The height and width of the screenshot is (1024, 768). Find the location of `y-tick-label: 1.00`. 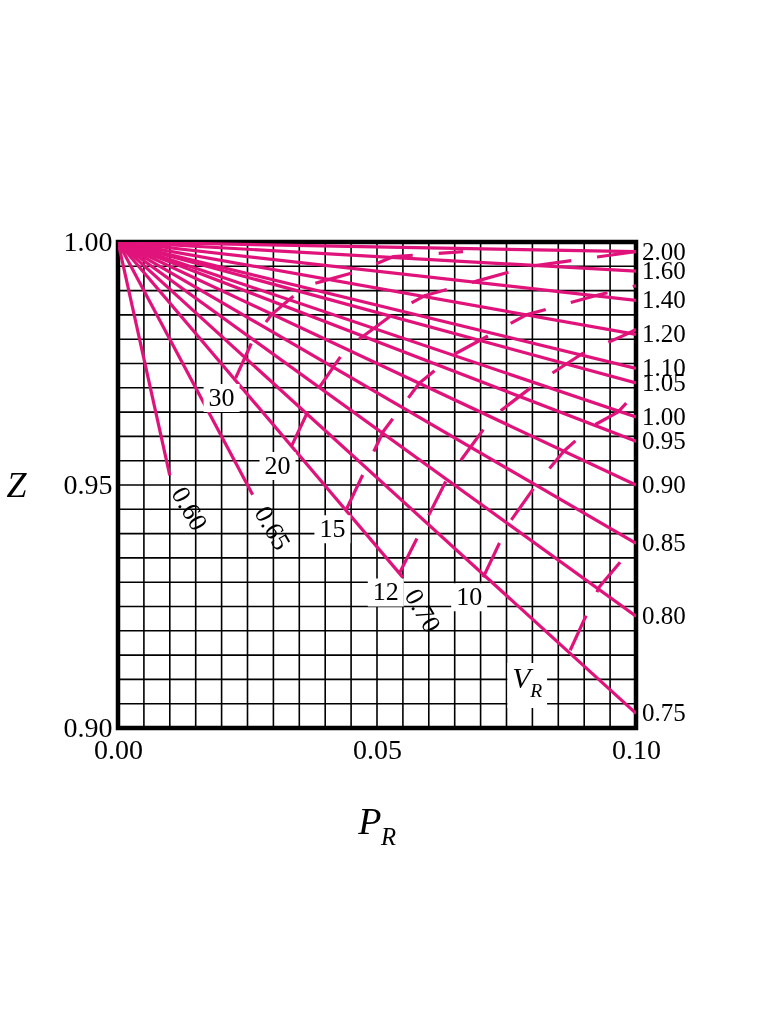

y-tick-label: 1.00 is located at coordinates (88, 241).